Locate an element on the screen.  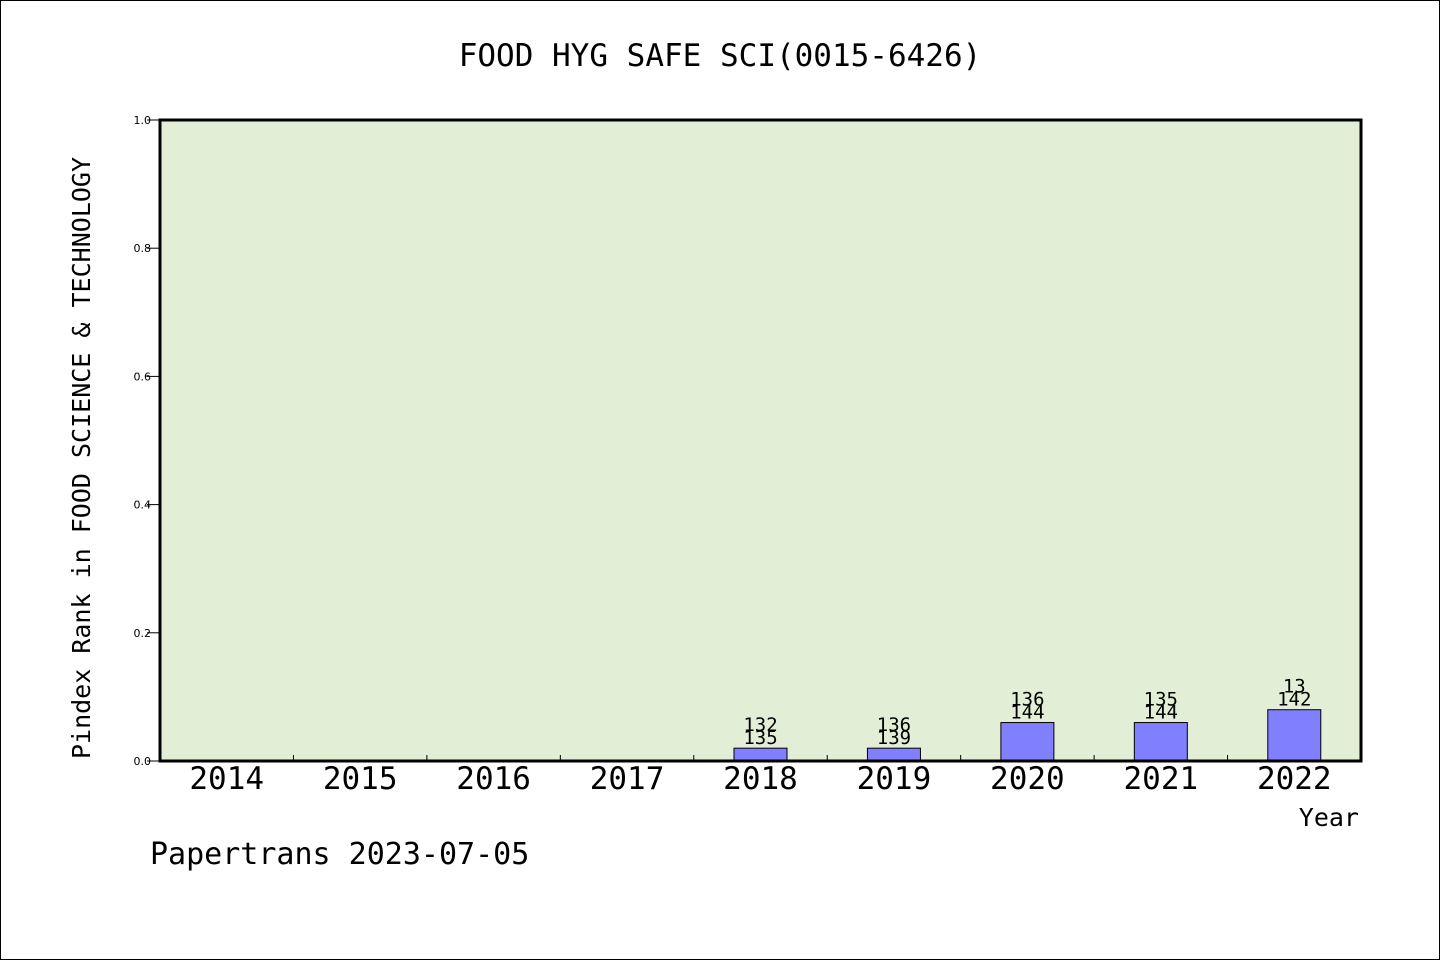
bar-series is located at coordinates (1027, 735).